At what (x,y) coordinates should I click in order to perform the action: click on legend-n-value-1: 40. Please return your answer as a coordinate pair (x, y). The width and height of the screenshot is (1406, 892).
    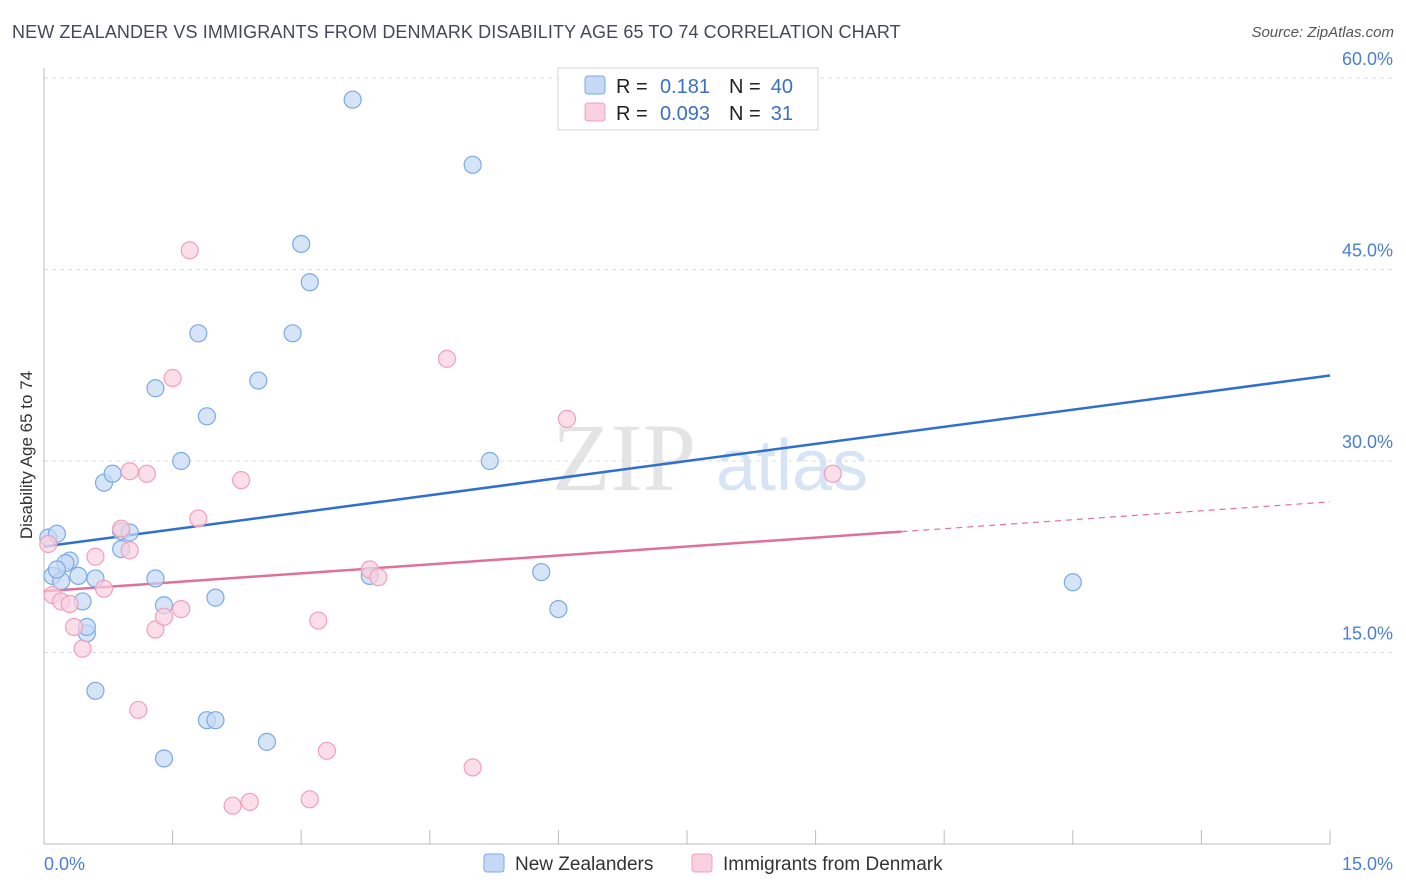
    Looking at the image, I should click on (782, 87).